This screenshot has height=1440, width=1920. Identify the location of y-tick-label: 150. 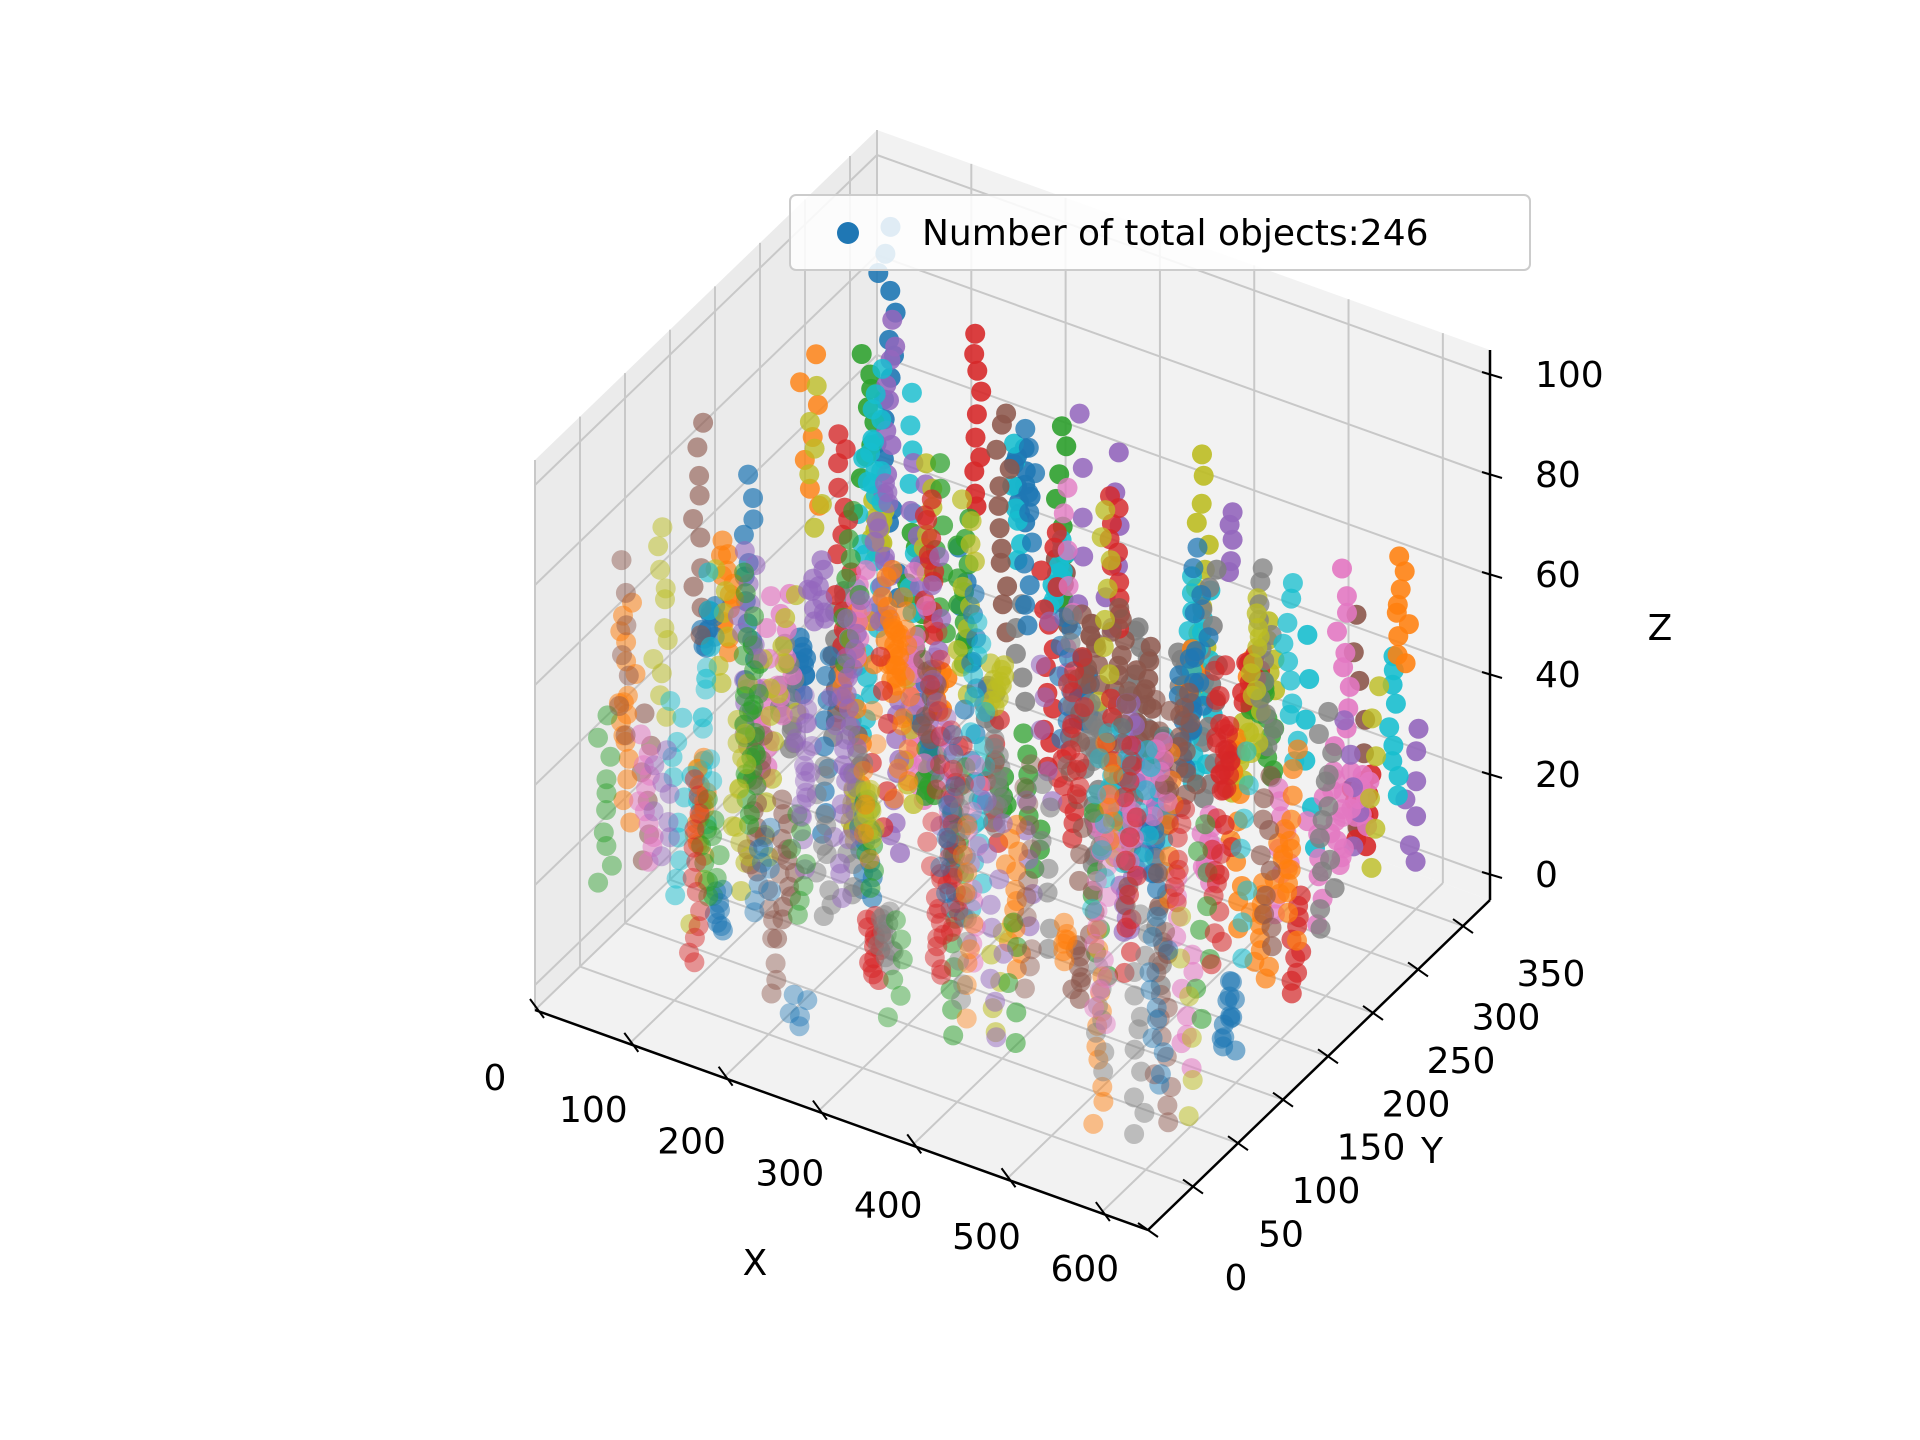
(1371, 1148).